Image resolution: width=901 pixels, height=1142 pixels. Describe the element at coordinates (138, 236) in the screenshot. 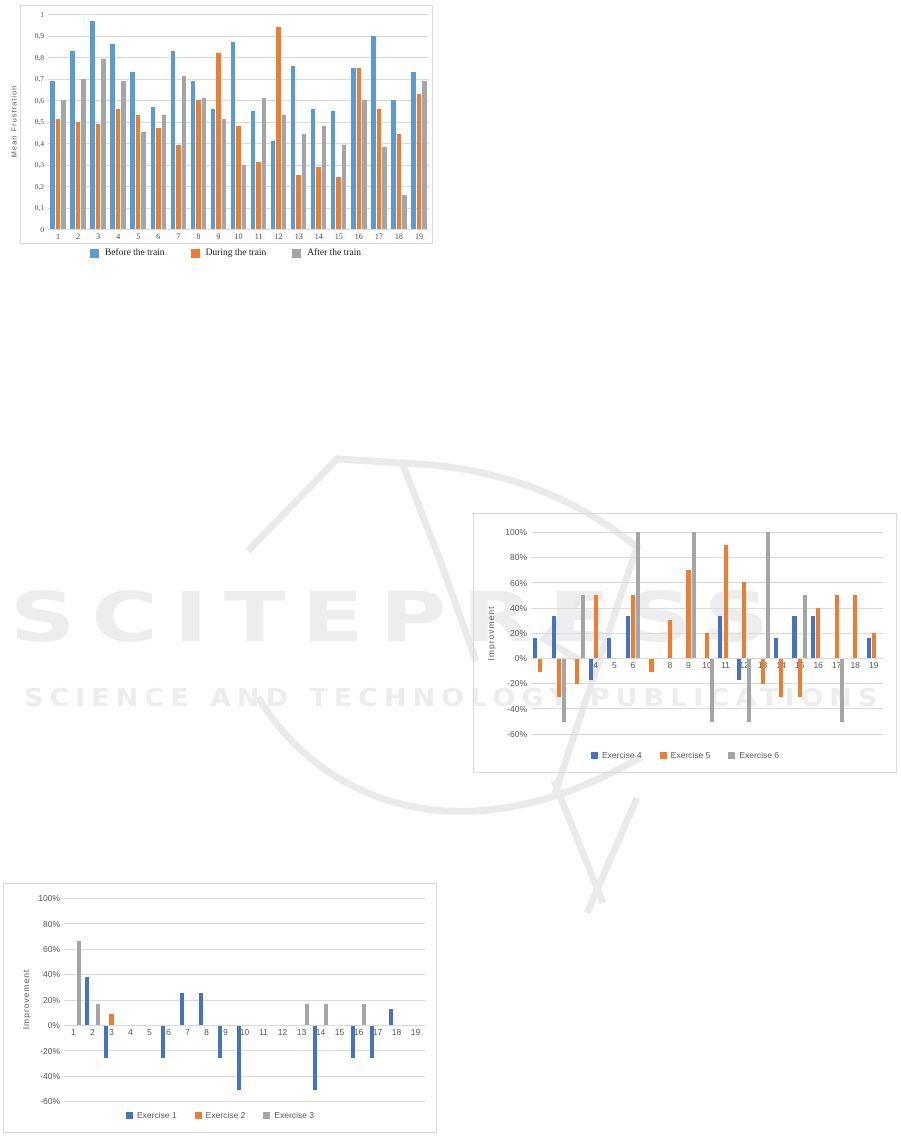

I see `x-category-label: 5` at that location.